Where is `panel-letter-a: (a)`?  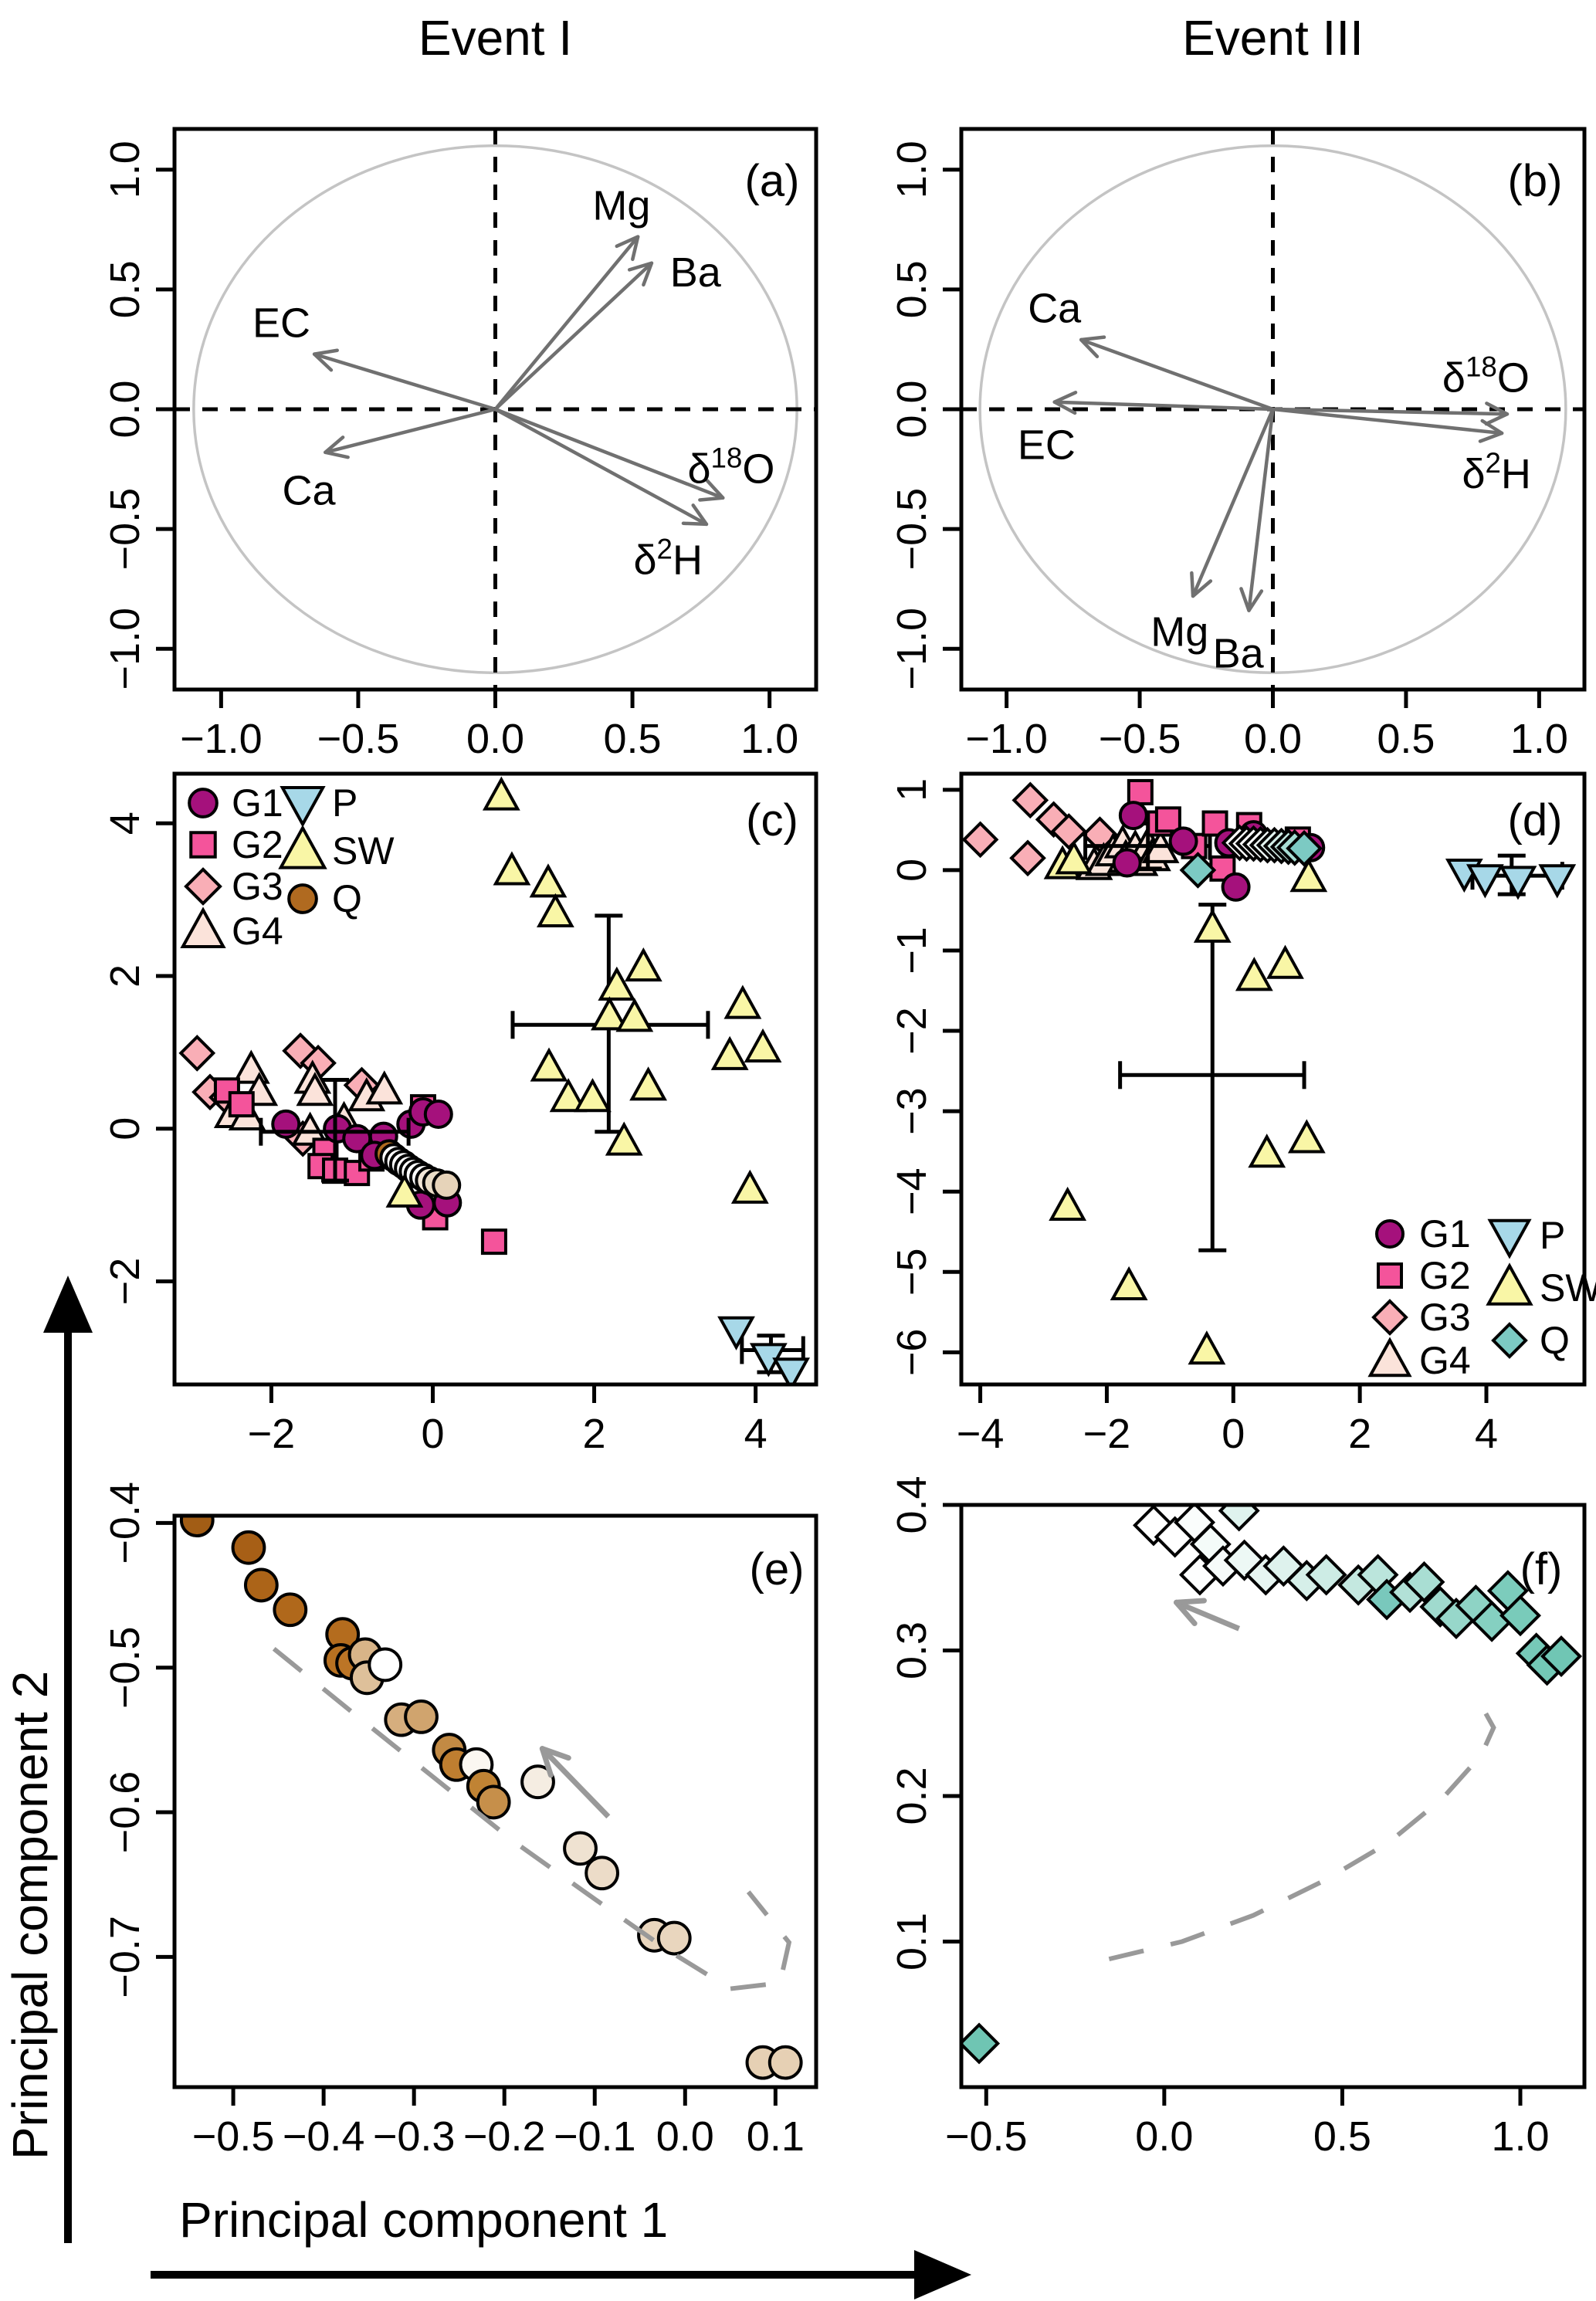
panel-letter-a: (a) is located at coordinates (772, 181).